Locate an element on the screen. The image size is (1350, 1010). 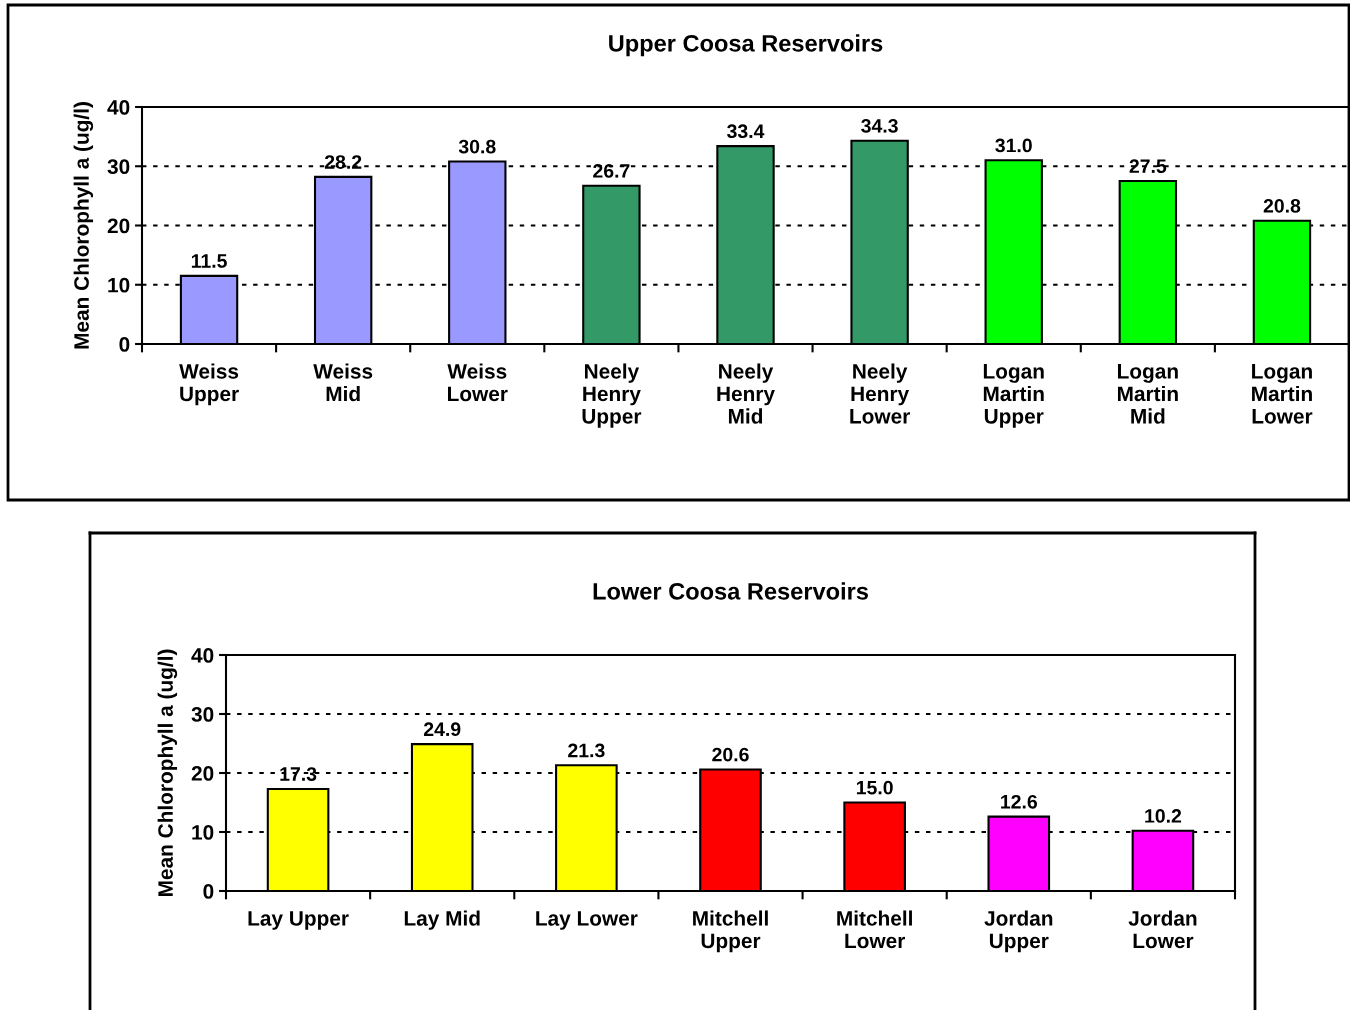
data-label: 27.5 is located at coordinates (1148, 166).